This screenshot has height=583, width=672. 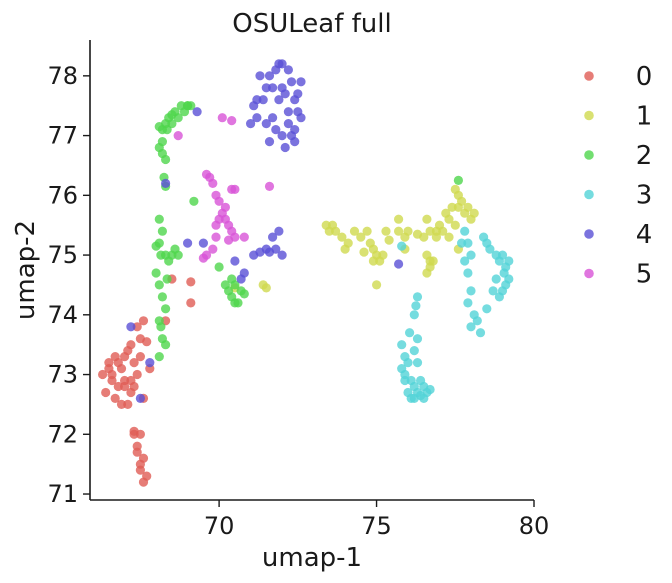 What do you see at coordinates (219, 526) in the screenshot?
I see `x-tick-label: 70` at bounding box center [219, 526].